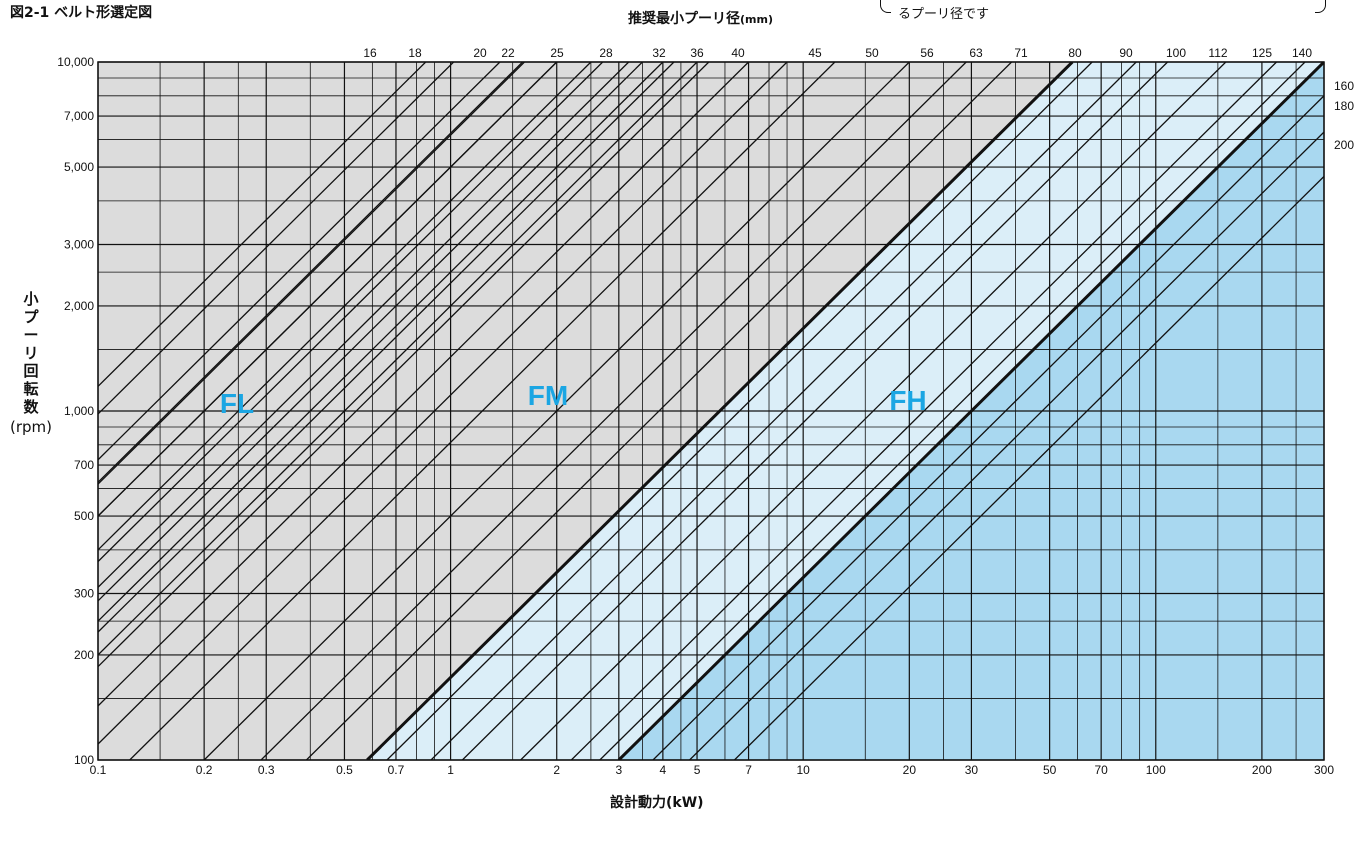 Image resolution: width=1368 pixels, height=841 pixels. Describe the element at coordinates (84, 465) in the screenshot. I see `y-tick-label: 700` at that location.